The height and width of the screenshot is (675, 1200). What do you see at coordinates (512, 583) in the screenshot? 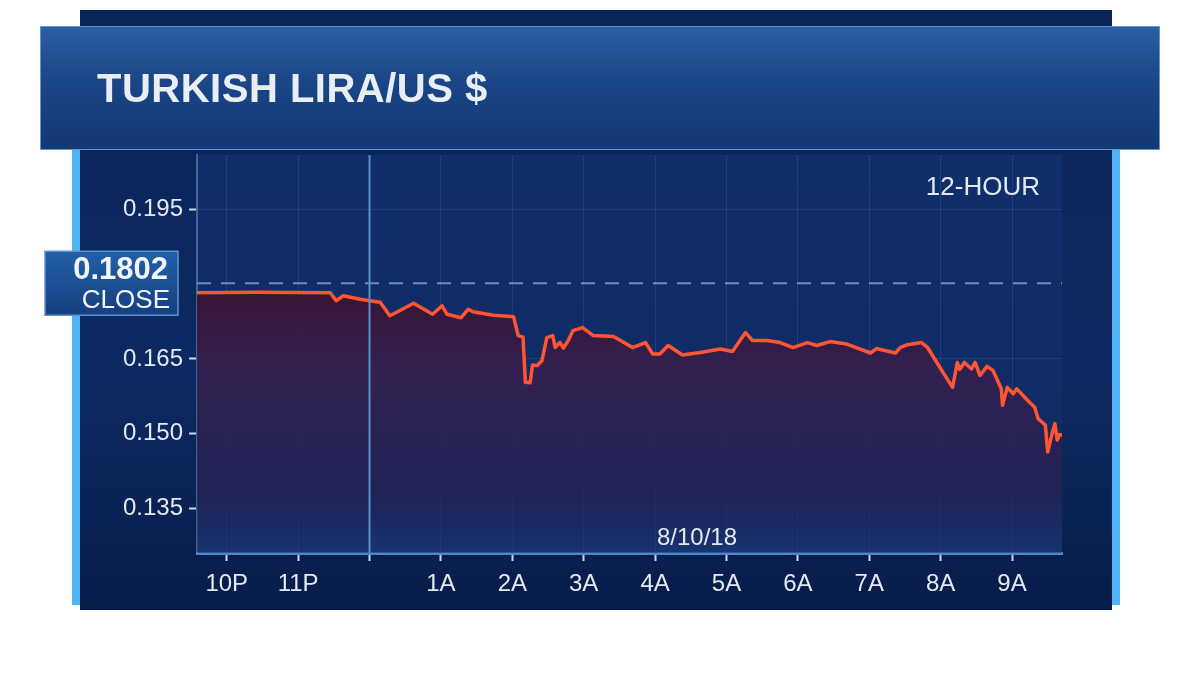
I see `x-tick-label: 2A` at bounding box center [512, 583].